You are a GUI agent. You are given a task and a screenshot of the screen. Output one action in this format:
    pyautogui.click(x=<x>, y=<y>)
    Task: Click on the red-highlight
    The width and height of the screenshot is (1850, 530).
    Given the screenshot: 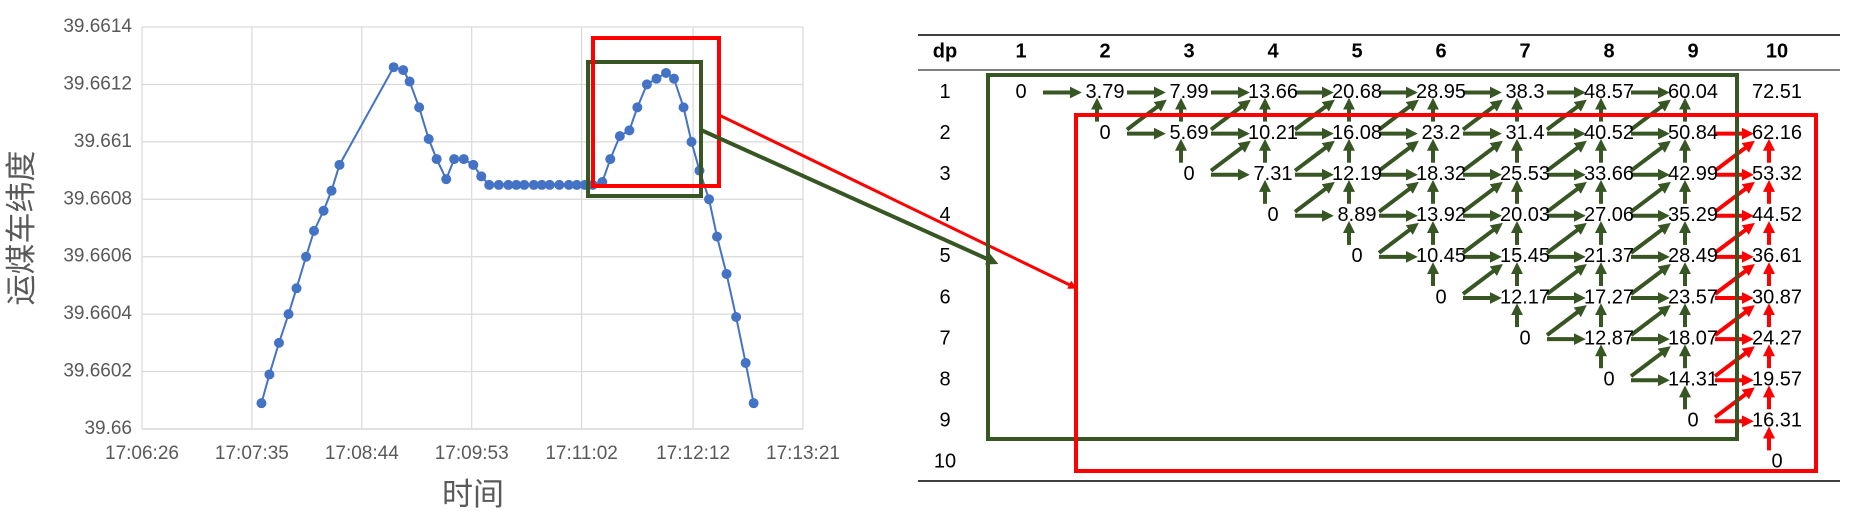 What is the action you would take?
    pyautogui.click(x=656, y=112)
    